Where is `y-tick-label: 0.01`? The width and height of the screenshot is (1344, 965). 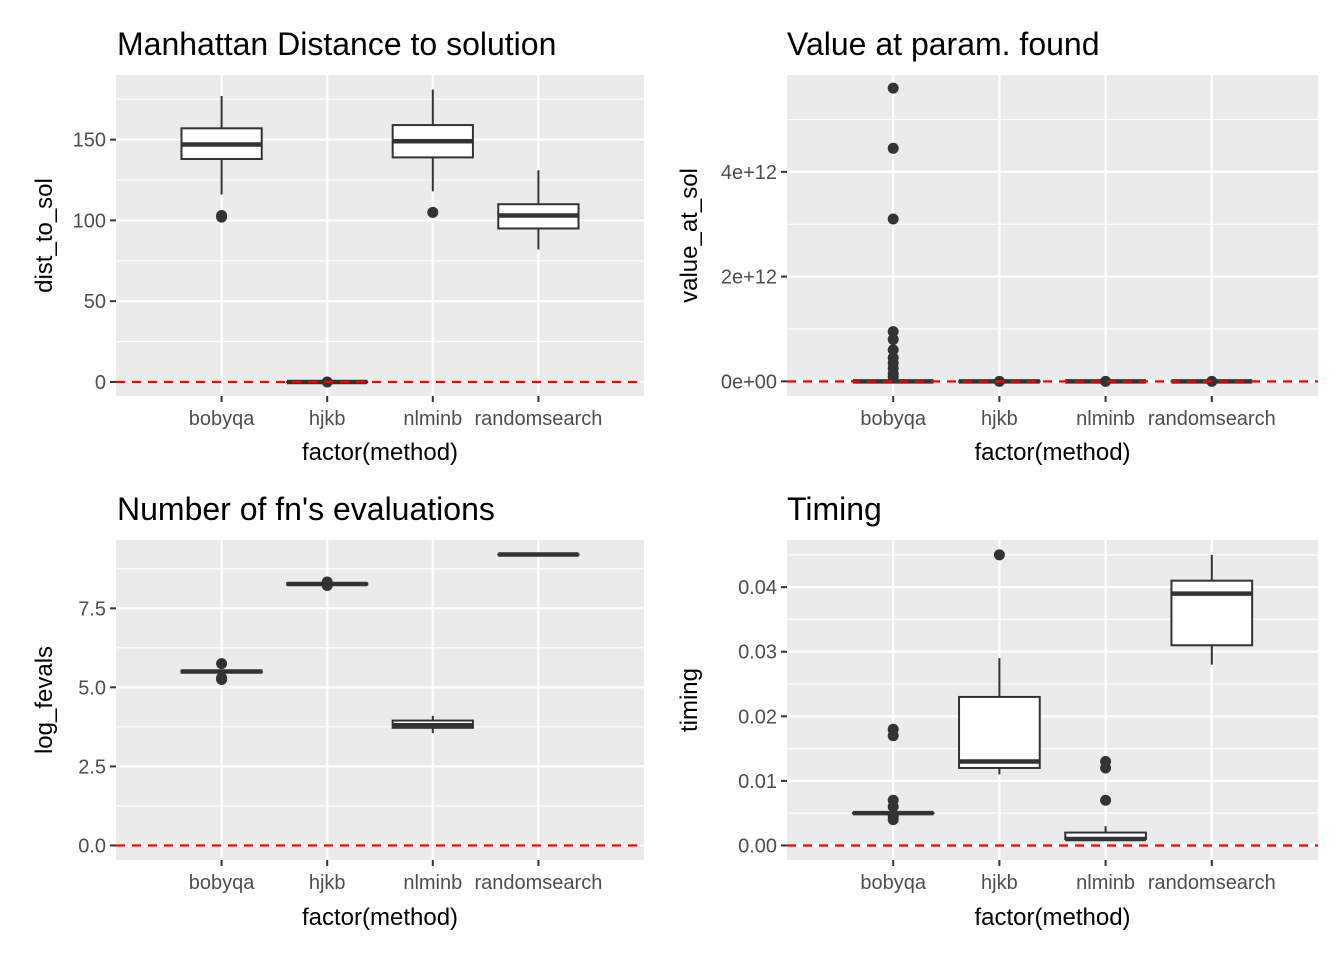 y-tick-label: 0.01 is located at coordinates (757, 782).